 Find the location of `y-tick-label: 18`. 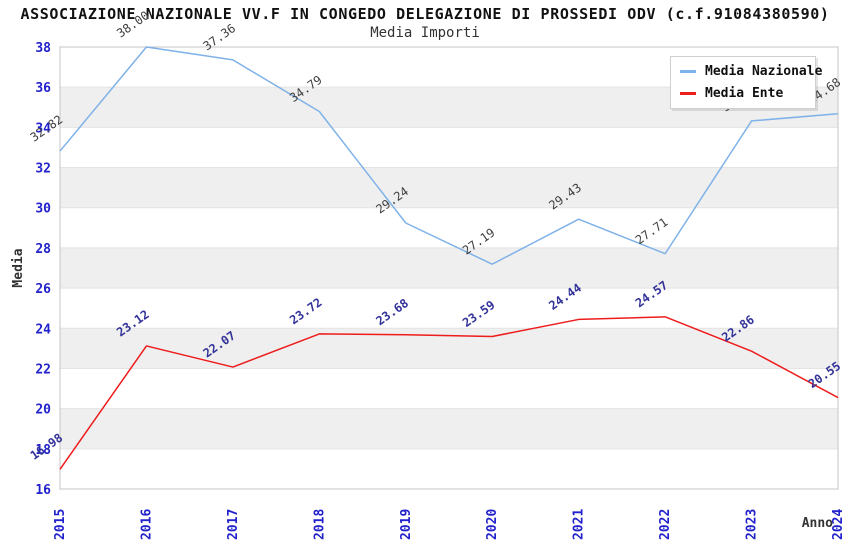

y-tick-label: 18 is located at coordinates (43, 450).